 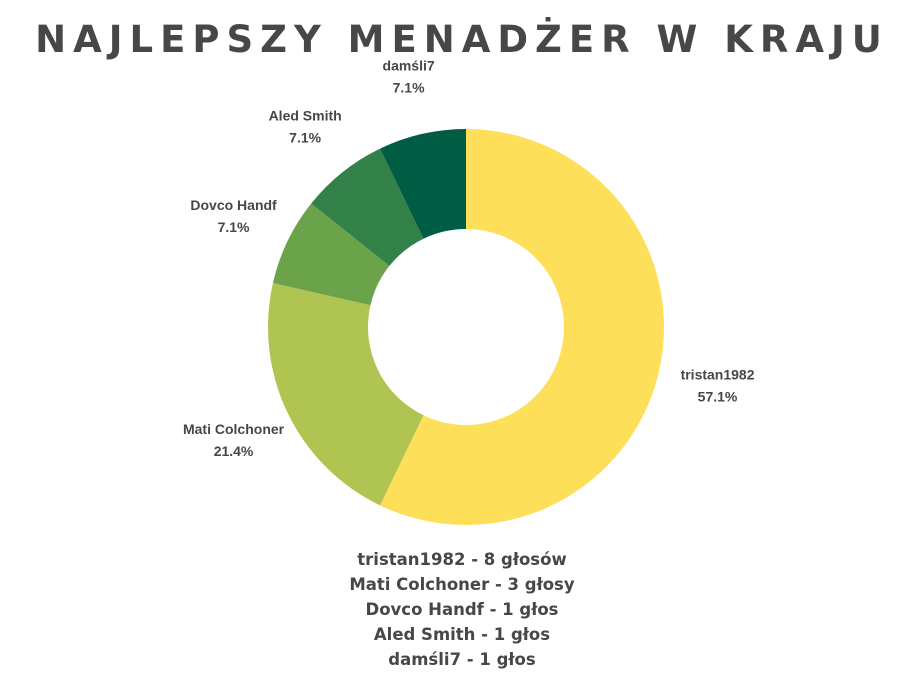 What do you see at coordinates (409, 76) in the screenshot?
I see `slice-label-damsli7: damśli7 7.1%` at bounding box center [409, 76].